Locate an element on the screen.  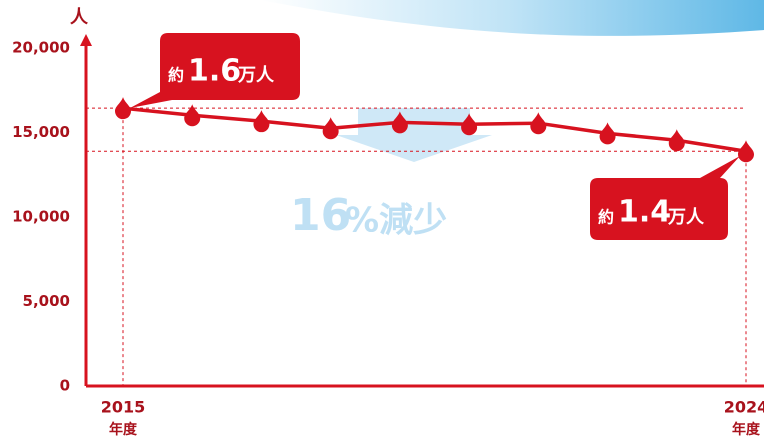
callout-number: 1.6 is located at coordinates (214, 71).